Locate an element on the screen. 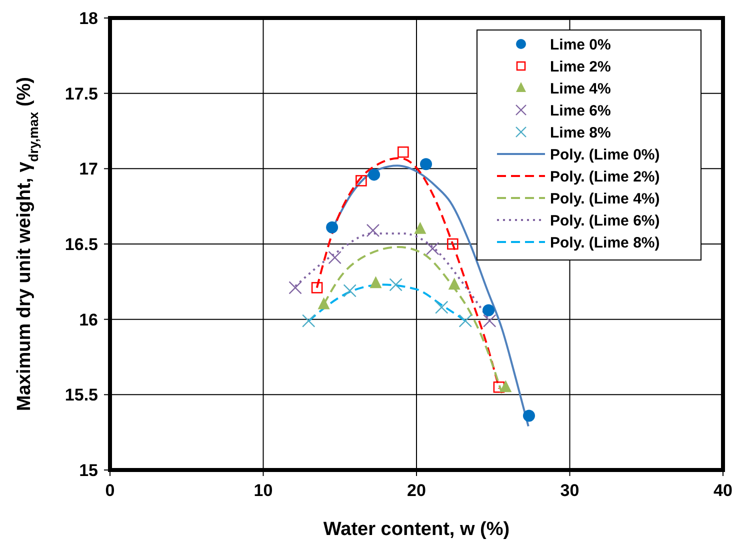 The height and width of the screenshot is (547, 739). x-tick-label: 10 is located at coordinates (263, 490).